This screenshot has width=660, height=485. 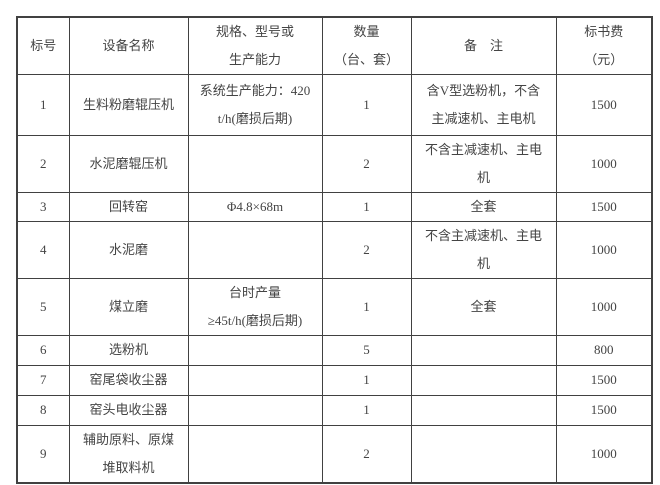 I want to click on cell-label-no: 7, so click(x=43, y=380).